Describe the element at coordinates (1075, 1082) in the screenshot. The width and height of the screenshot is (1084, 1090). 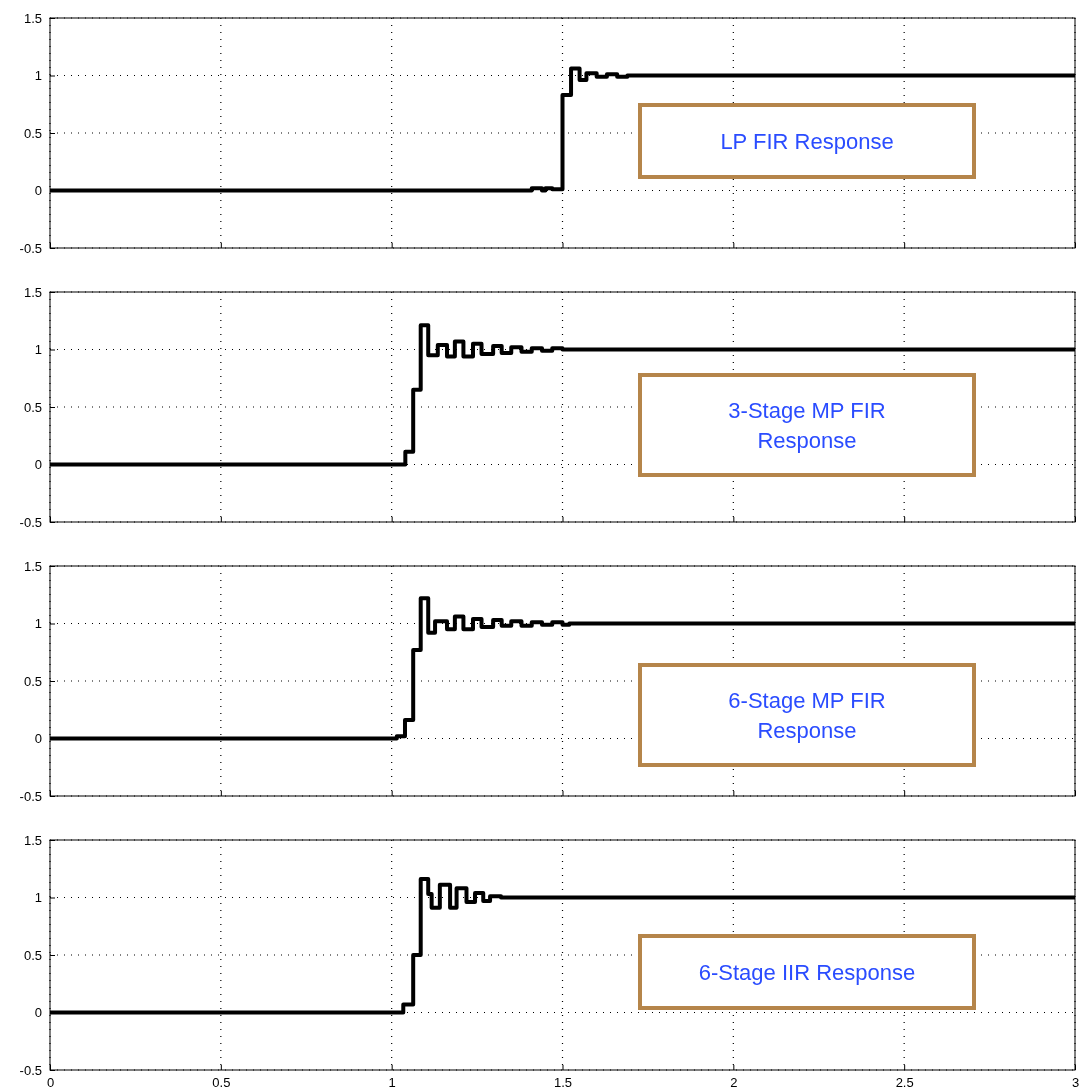
I see `x-tick-label: 3` at that location.